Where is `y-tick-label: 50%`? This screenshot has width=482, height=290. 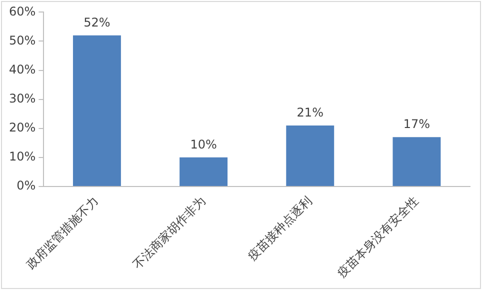
y-tick-label: 50% is located at coordinates (22, 40).